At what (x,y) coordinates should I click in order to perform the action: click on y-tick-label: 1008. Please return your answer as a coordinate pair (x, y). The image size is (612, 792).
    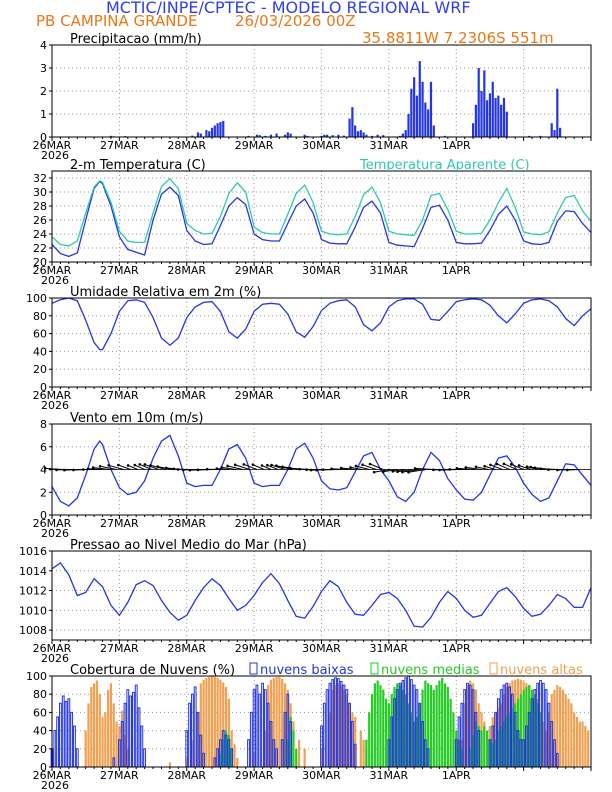
    Looking at the image, I should click on (33, 630).